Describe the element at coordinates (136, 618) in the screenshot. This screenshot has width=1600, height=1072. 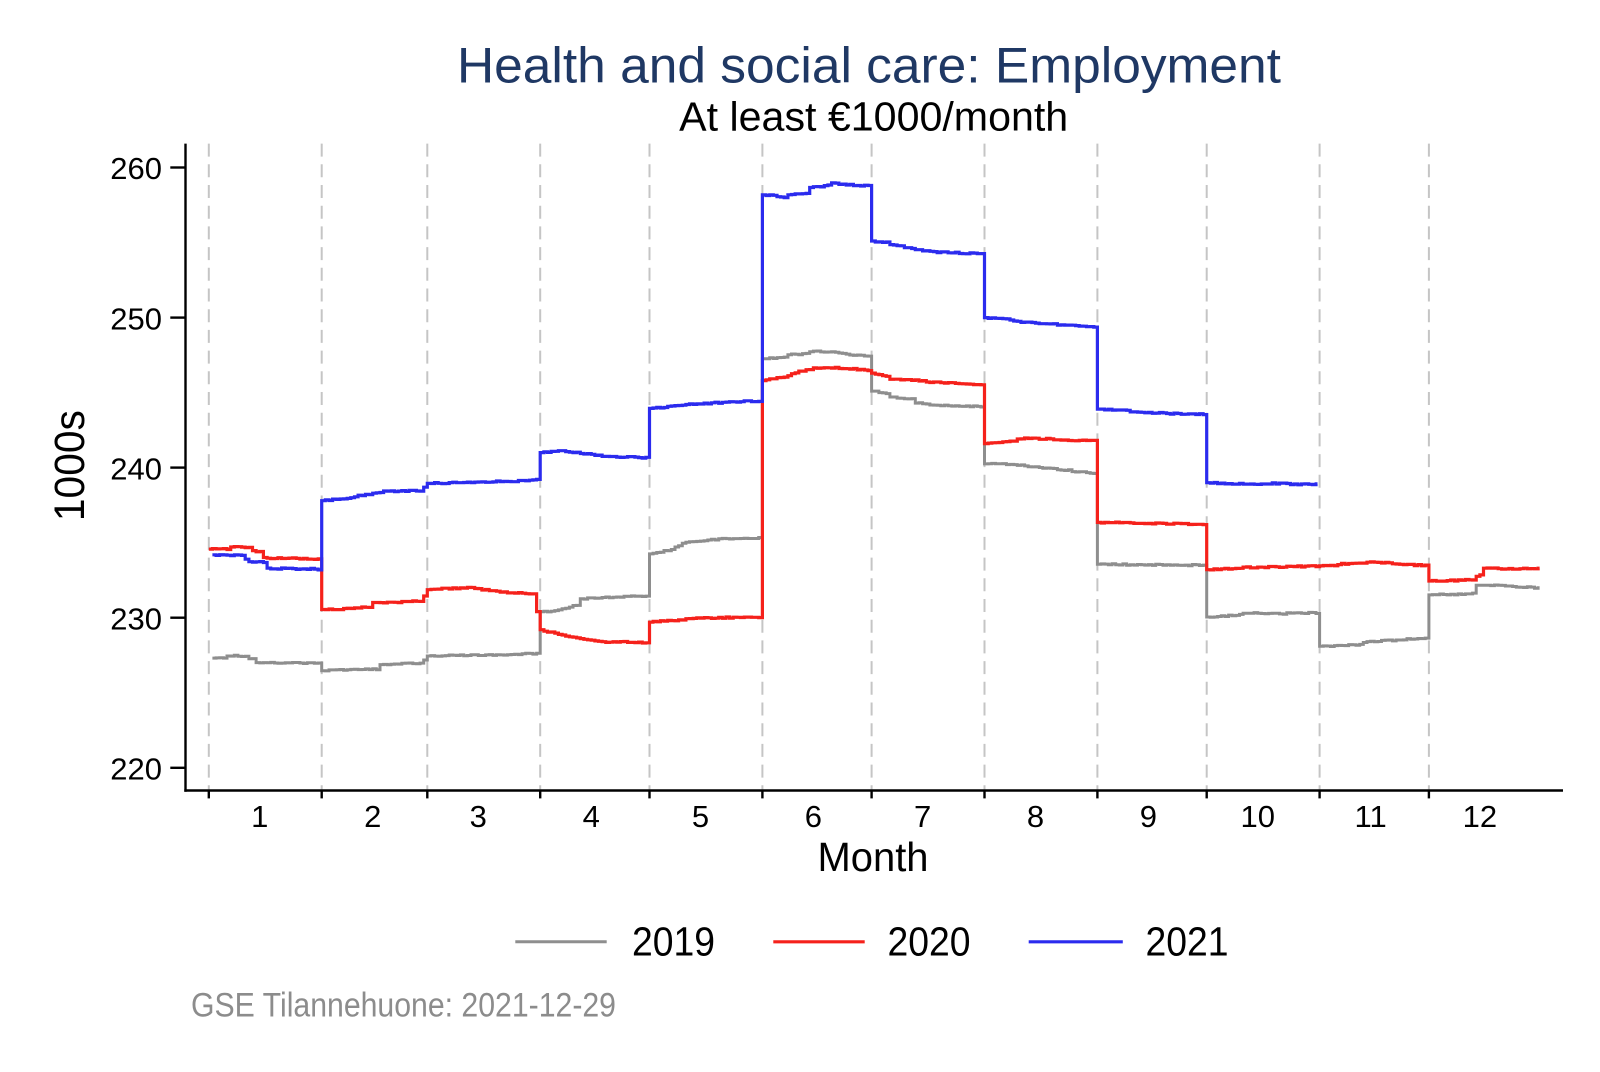
I see `svg-text: 230` at that location.